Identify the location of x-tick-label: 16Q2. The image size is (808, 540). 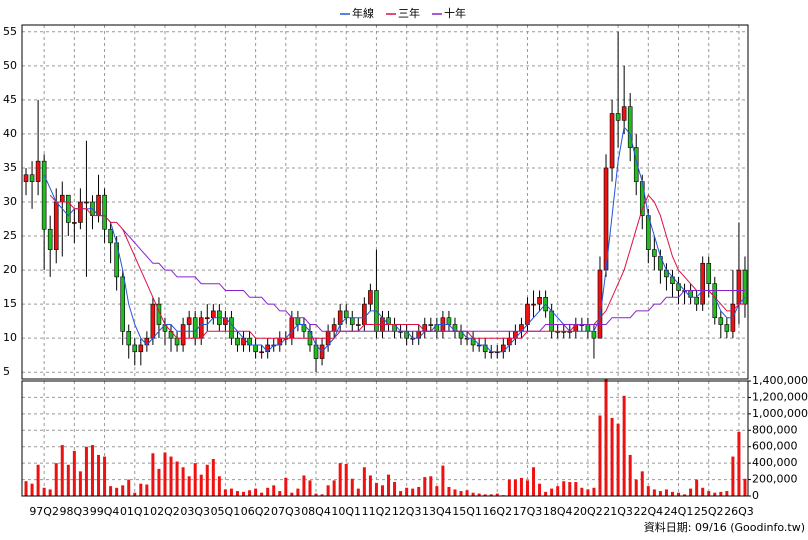
(497, 511).